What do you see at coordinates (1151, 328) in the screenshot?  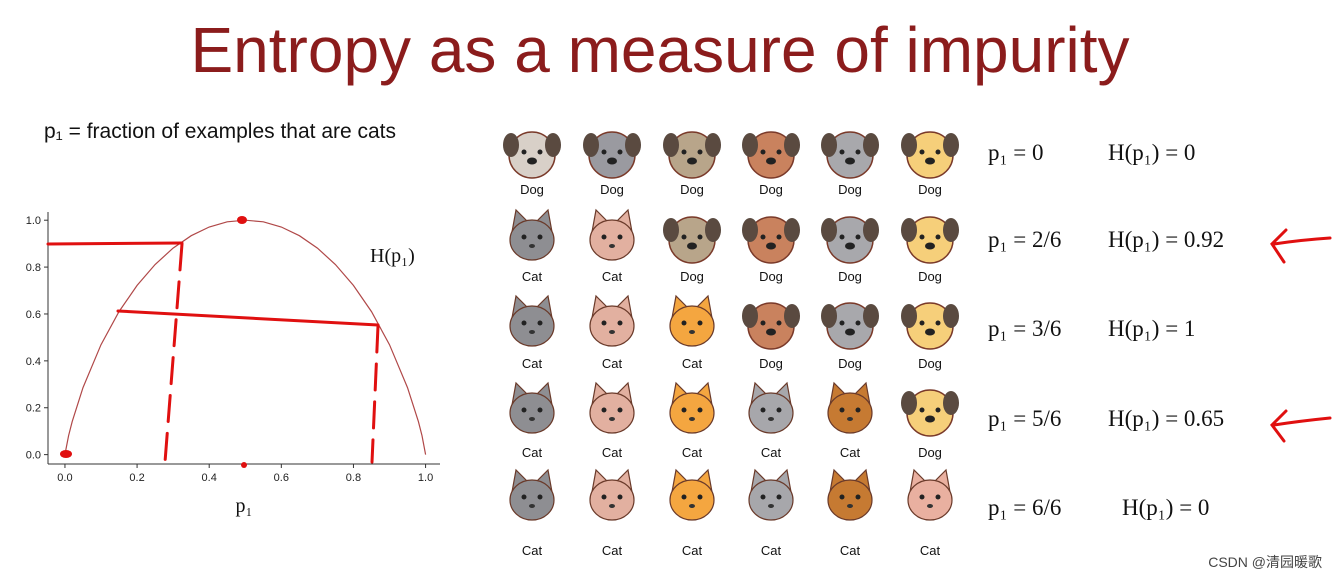 I see `h-equation: H(p₁) = 1` at bounding box center [1151, 328].